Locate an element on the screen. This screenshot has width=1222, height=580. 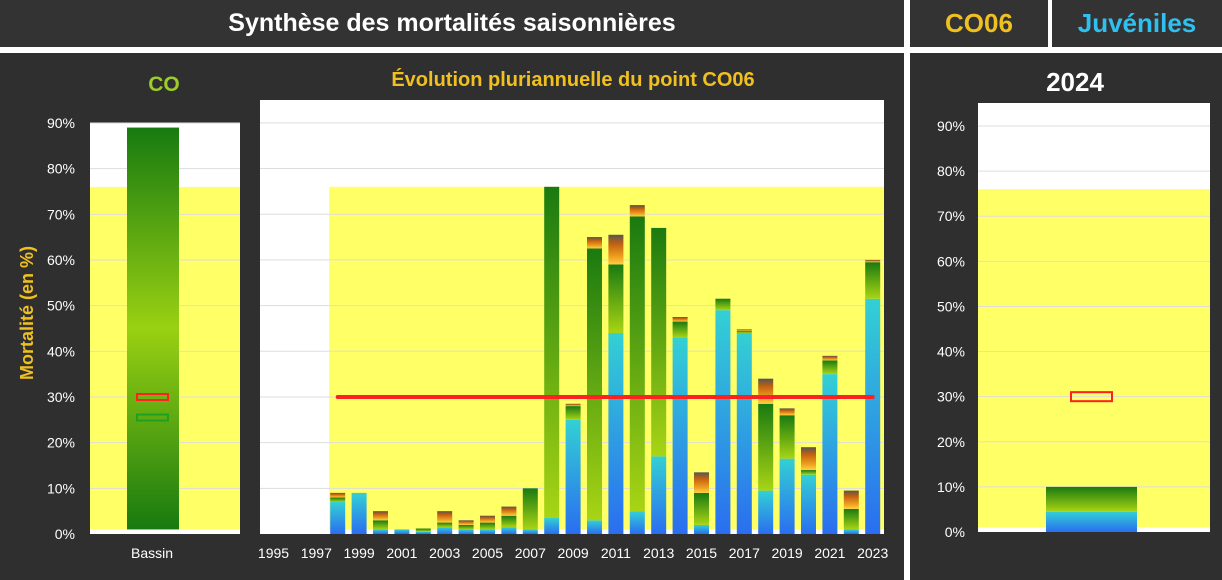
yr-bar-segment-green is located at coordinates (1091, 499).